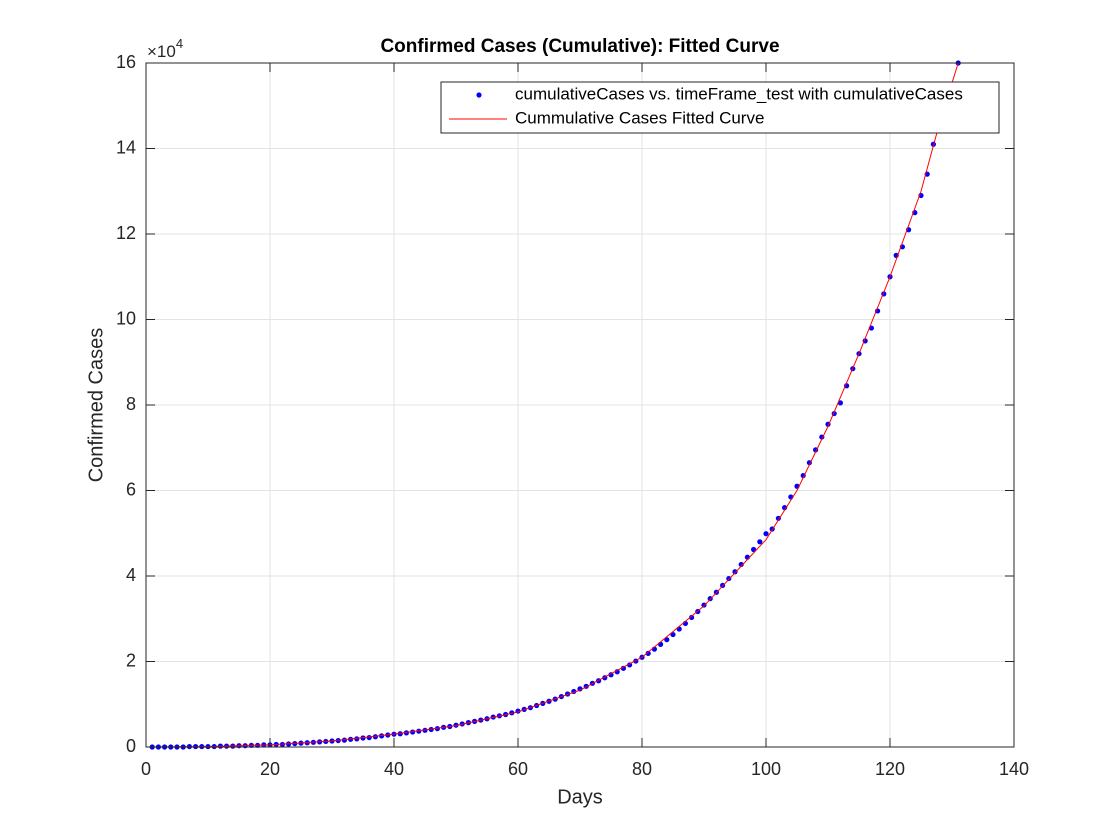 This screenshot has width=1120, height=840. I want to click on y-tick-label: 14, so click(126, 147).